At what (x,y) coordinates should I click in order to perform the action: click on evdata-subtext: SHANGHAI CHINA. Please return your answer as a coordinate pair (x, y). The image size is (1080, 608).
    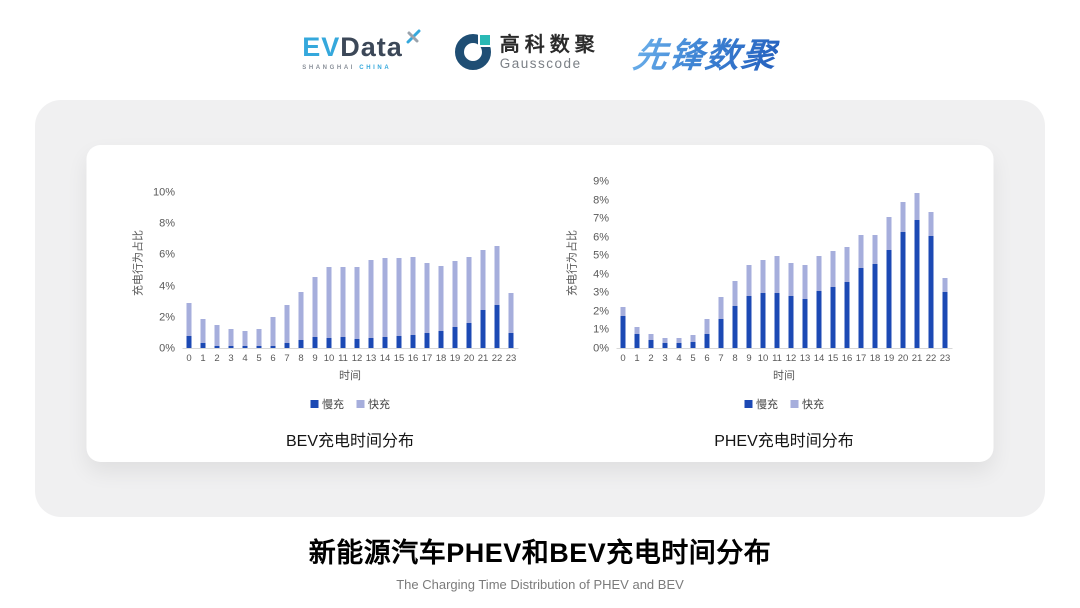
    Looking at the image, I should click on (361, 68).